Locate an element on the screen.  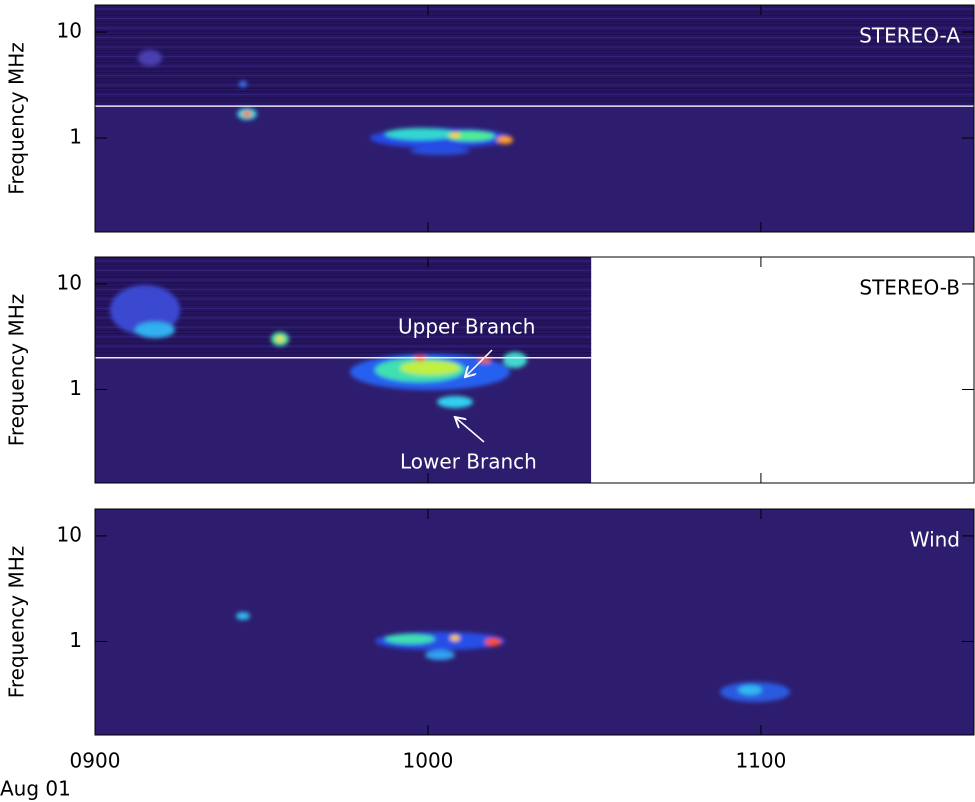
x-axis-label: Aug 01 is located at coordinates (35, 789).